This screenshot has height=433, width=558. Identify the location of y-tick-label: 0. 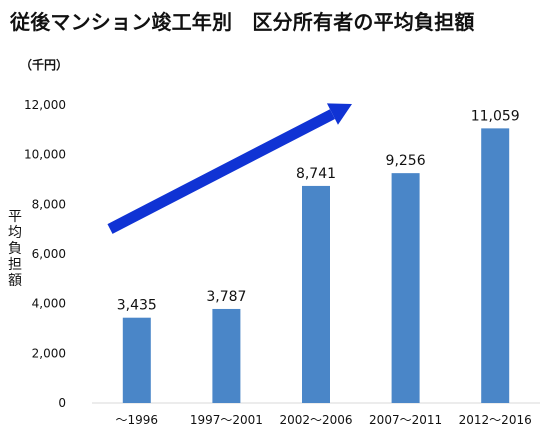
(62, 403).